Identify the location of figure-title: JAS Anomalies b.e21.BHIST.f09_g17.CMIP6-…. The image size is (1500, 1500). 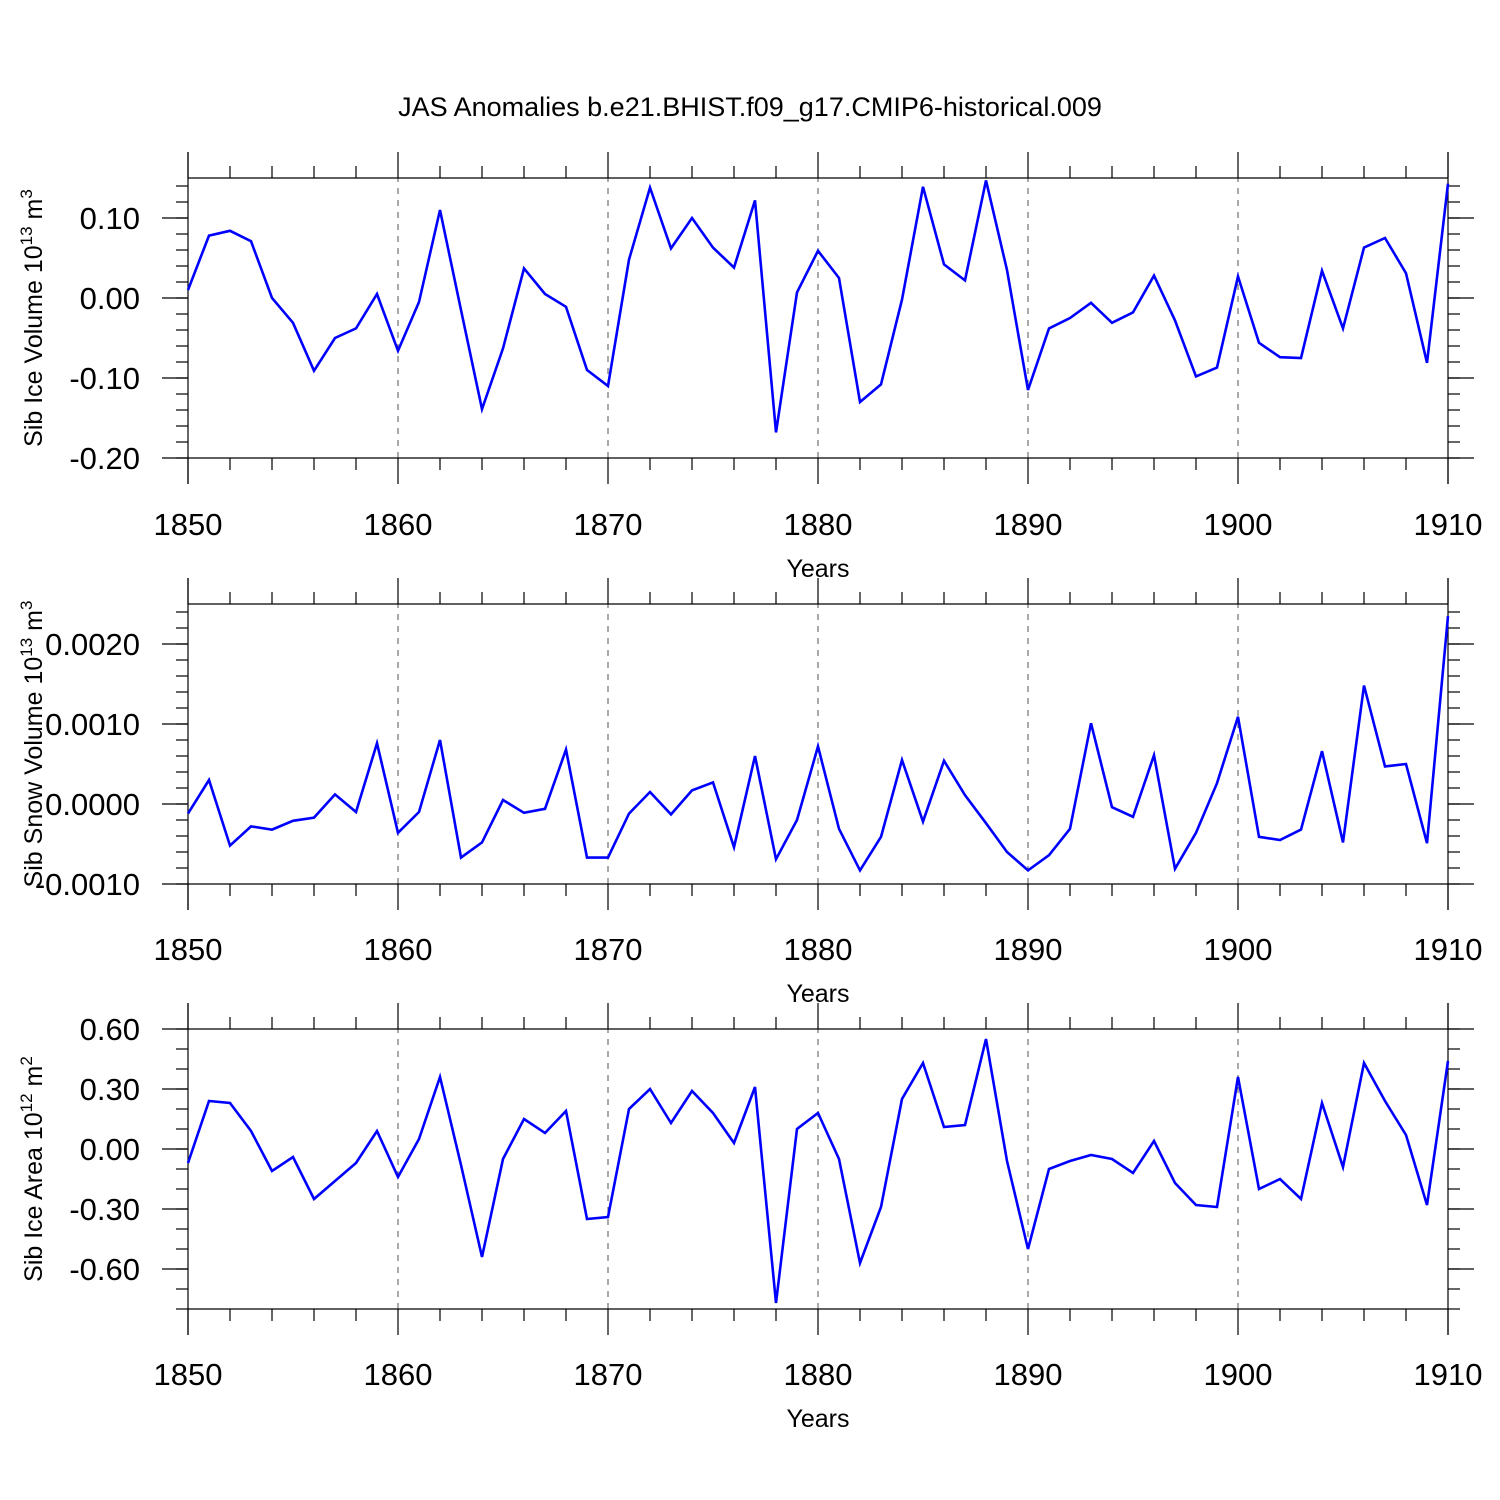
(750, 107).